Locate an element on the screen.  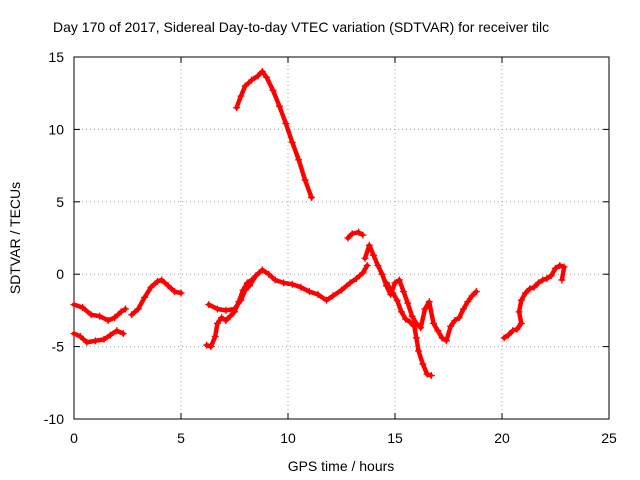
series-track-c is located at coordinates (156, 297).